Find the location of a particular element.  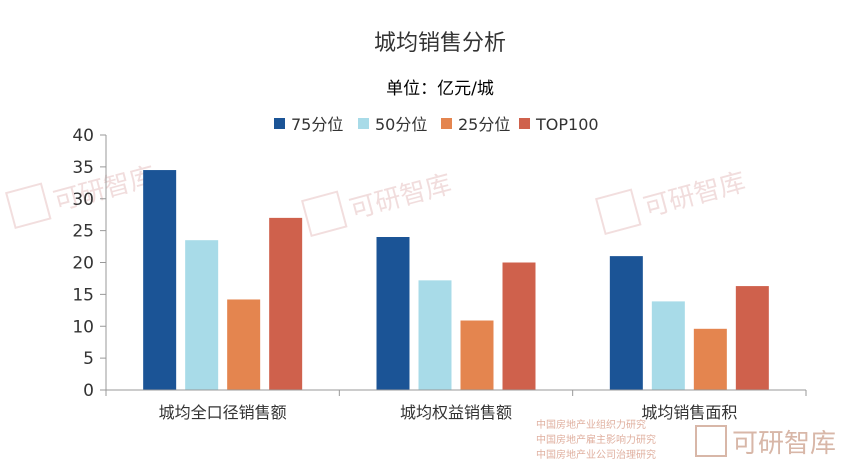

legend-label: 75分位 is located at coordinates (317, 124).